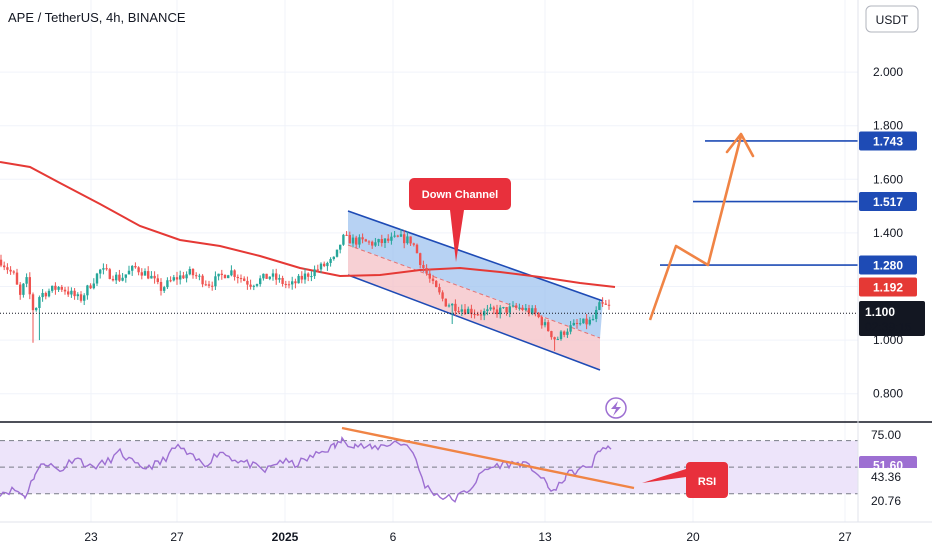 This screenshot has height=550, width=932. Describe the element at coordinates (888, 394) in the screenshot. I see `y-tick-label: 0.800` at that location.